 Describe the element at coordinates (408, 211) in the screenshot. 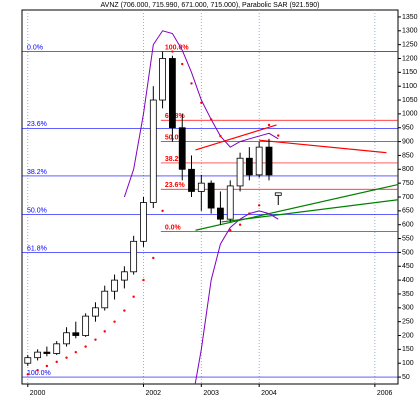

I see `y-tick-label: 650` at that location.